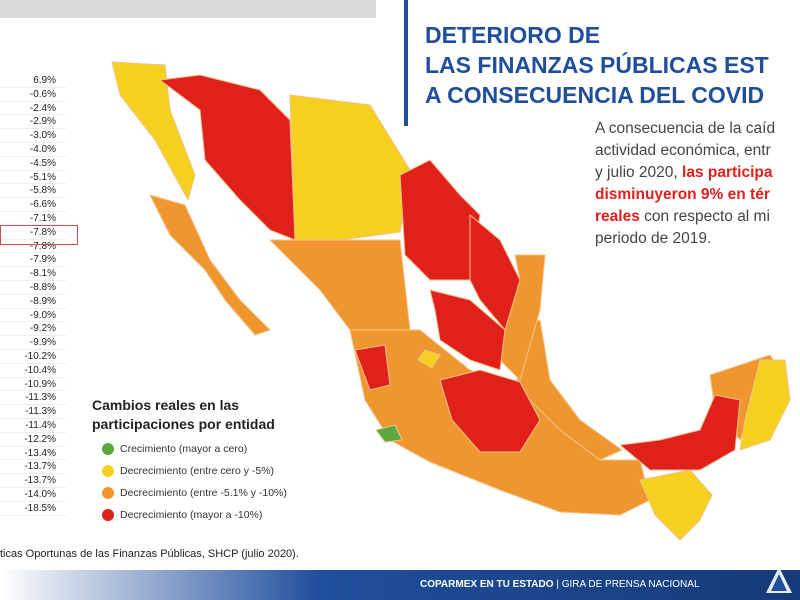  Describe the element at coordinates (33, 385) in the screenshot. I see `table-value: -10.9%` at that location.